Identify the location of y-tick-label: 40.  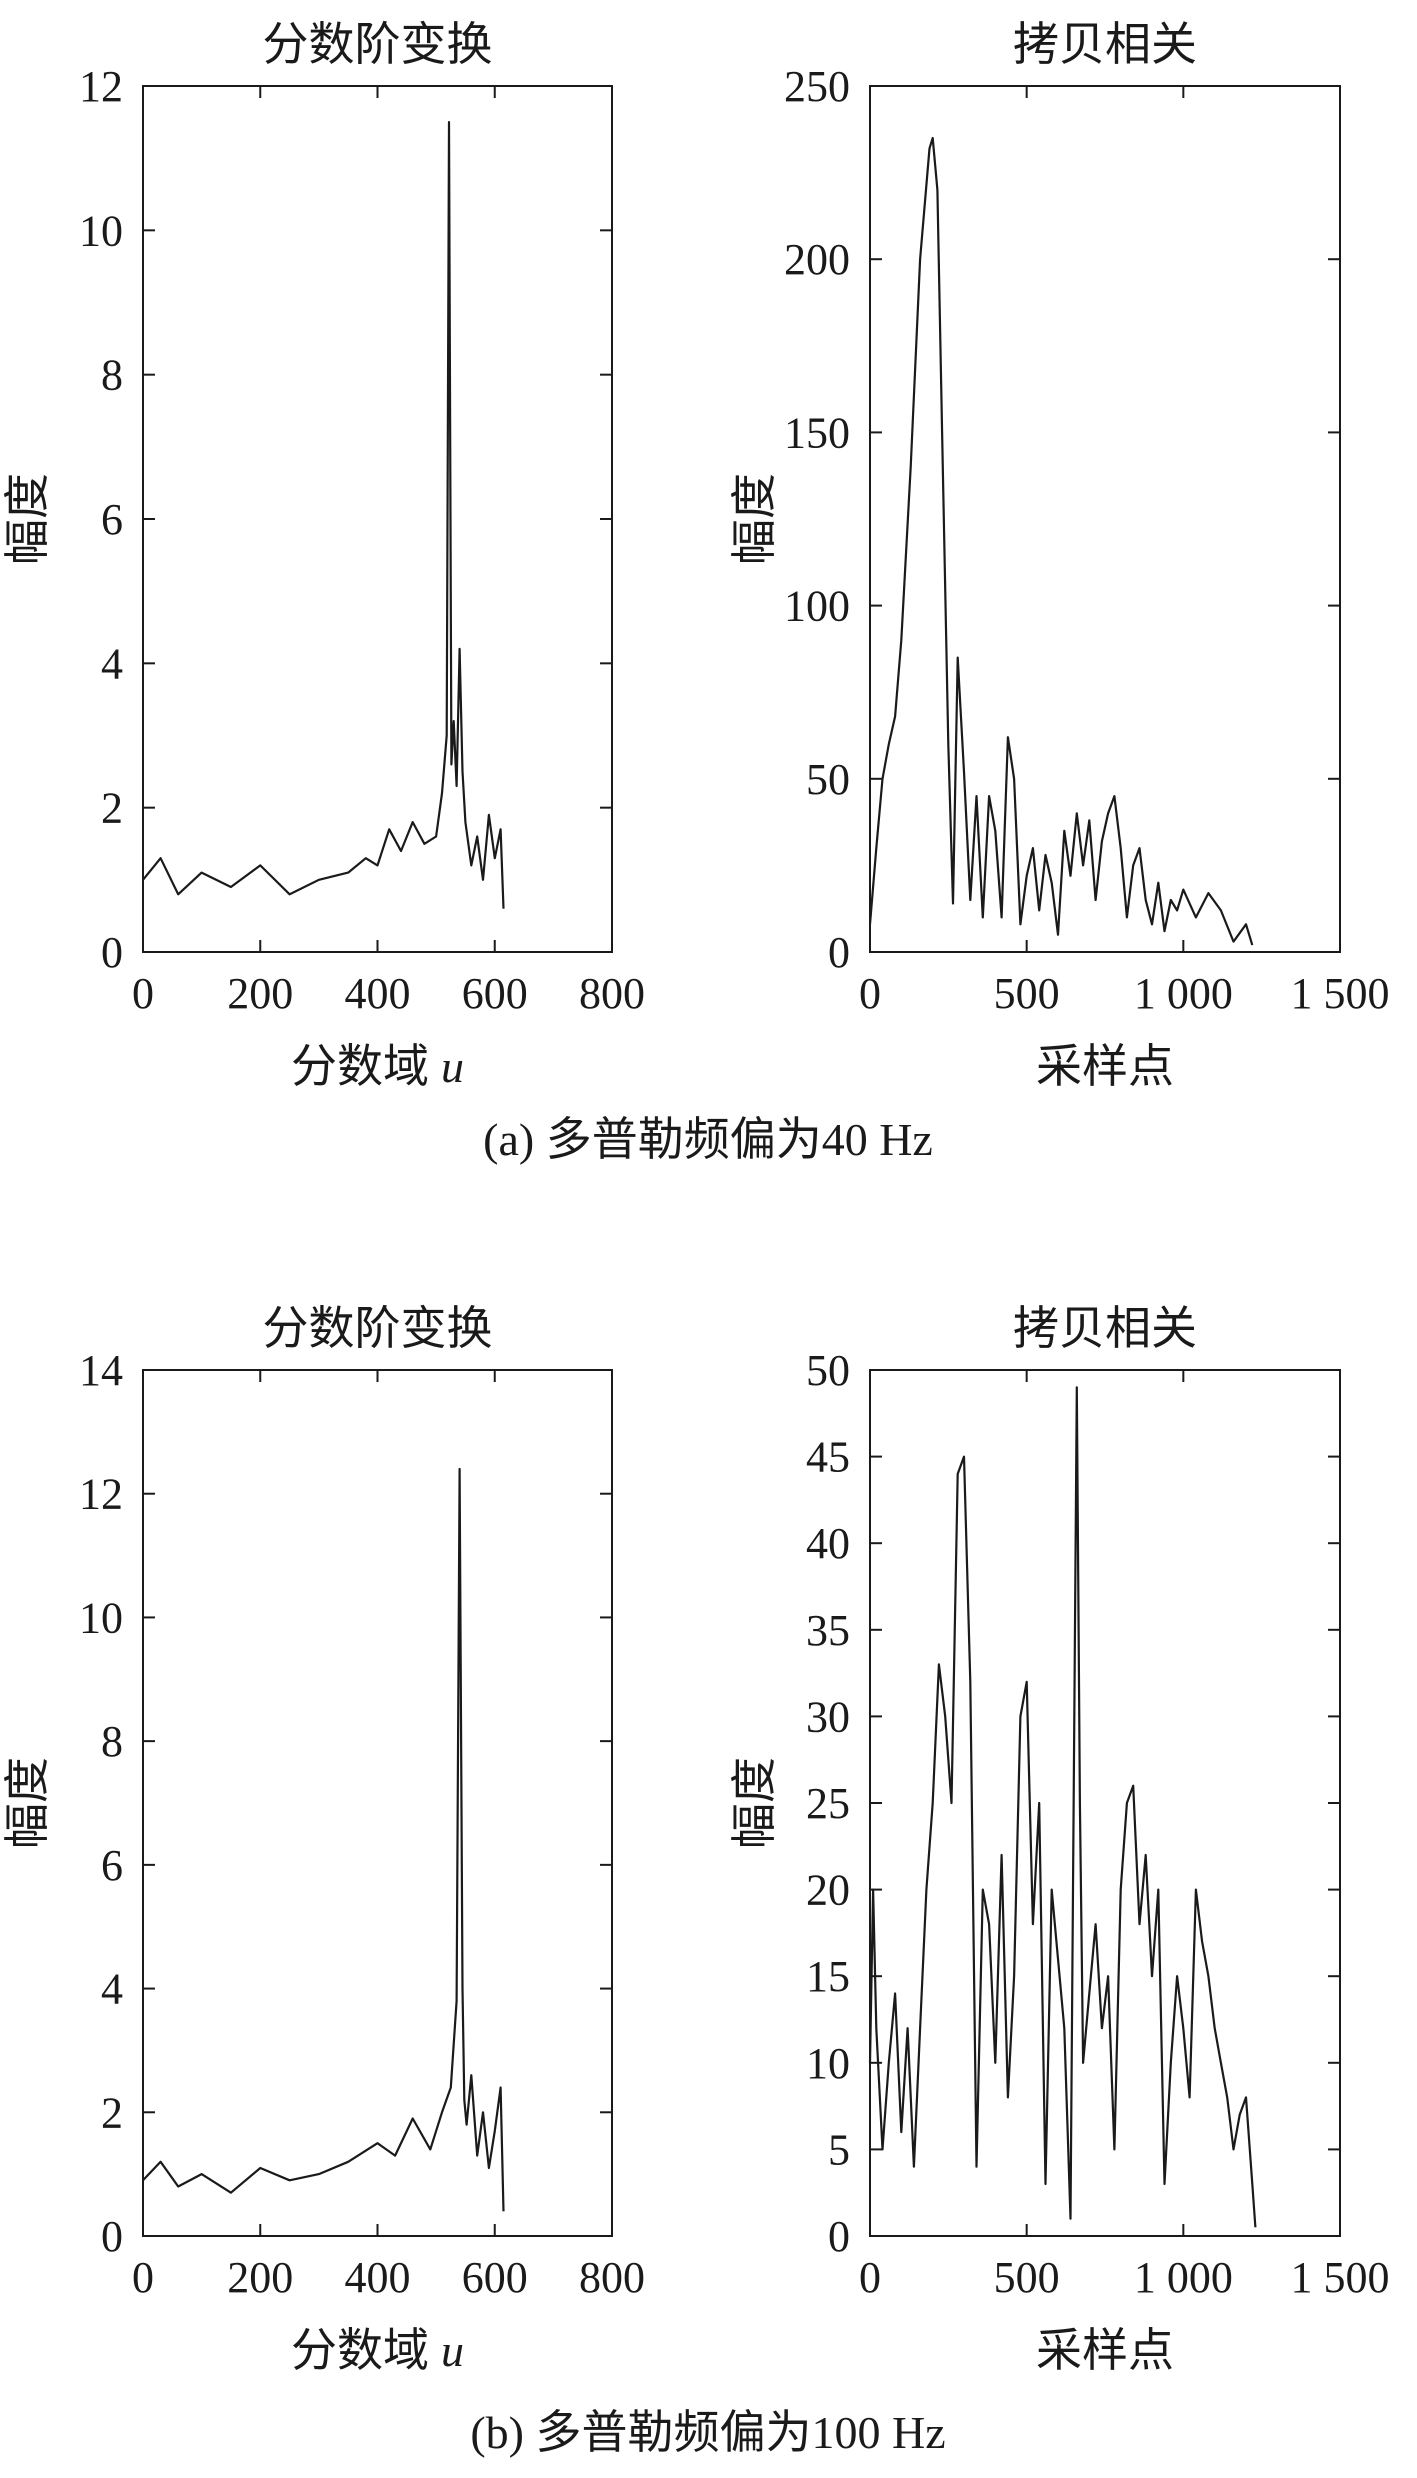
(828, 1543).